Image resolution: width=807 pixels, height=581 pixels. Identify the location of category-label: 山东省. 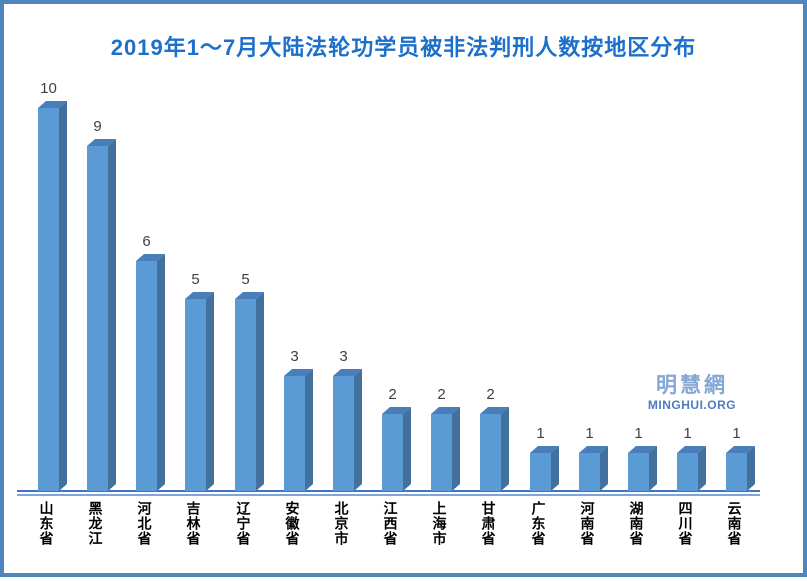
(46, 523).